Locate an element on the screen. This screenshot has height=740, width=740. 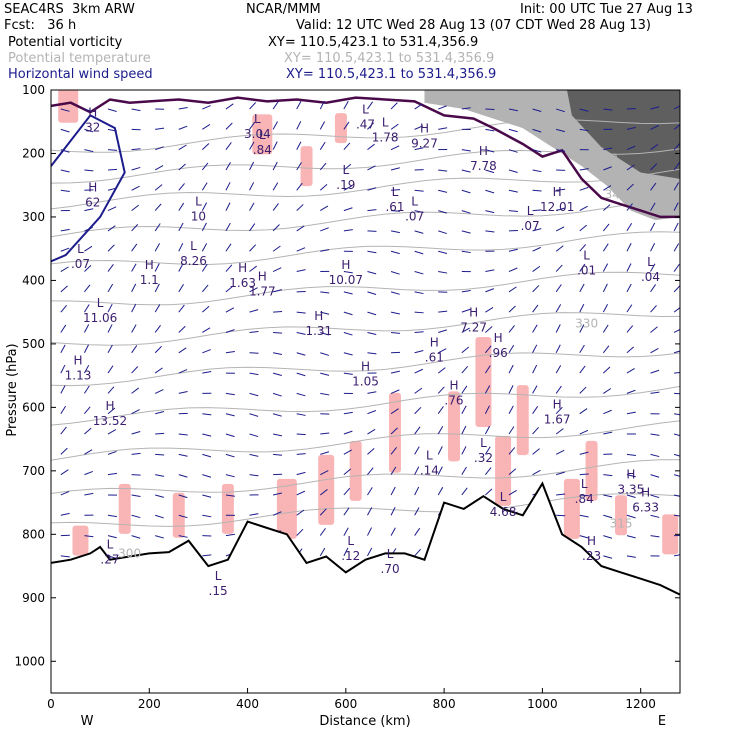
hl-value: .84 is located at coordinates (584, 499).